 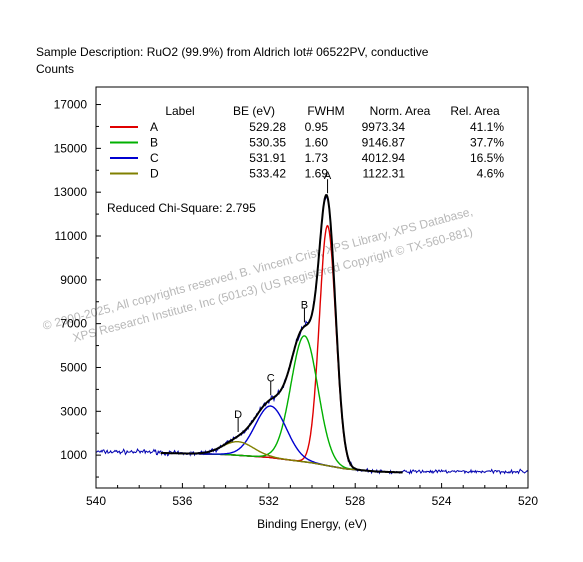 What do you see at coordinates (487, 158) in the screenshot?
I see `legend-rel-area: 16.5%` at bounding box center [487, 158].